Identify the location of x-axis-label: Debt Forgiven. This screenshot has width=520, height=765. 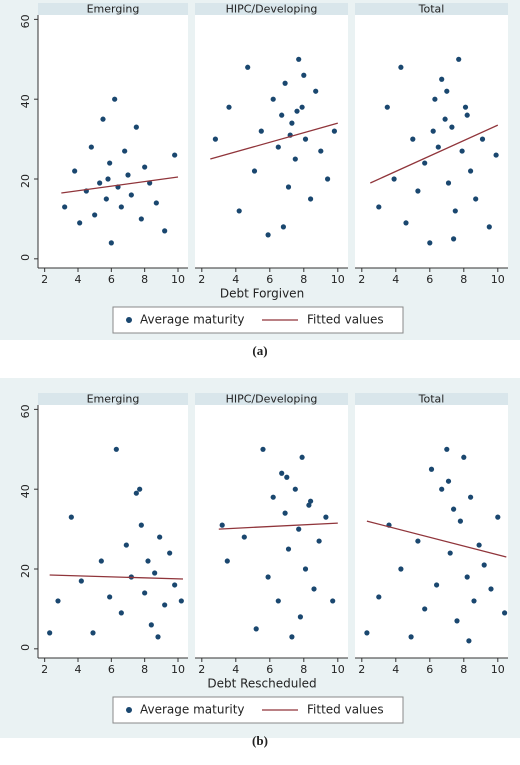
(262, 294).